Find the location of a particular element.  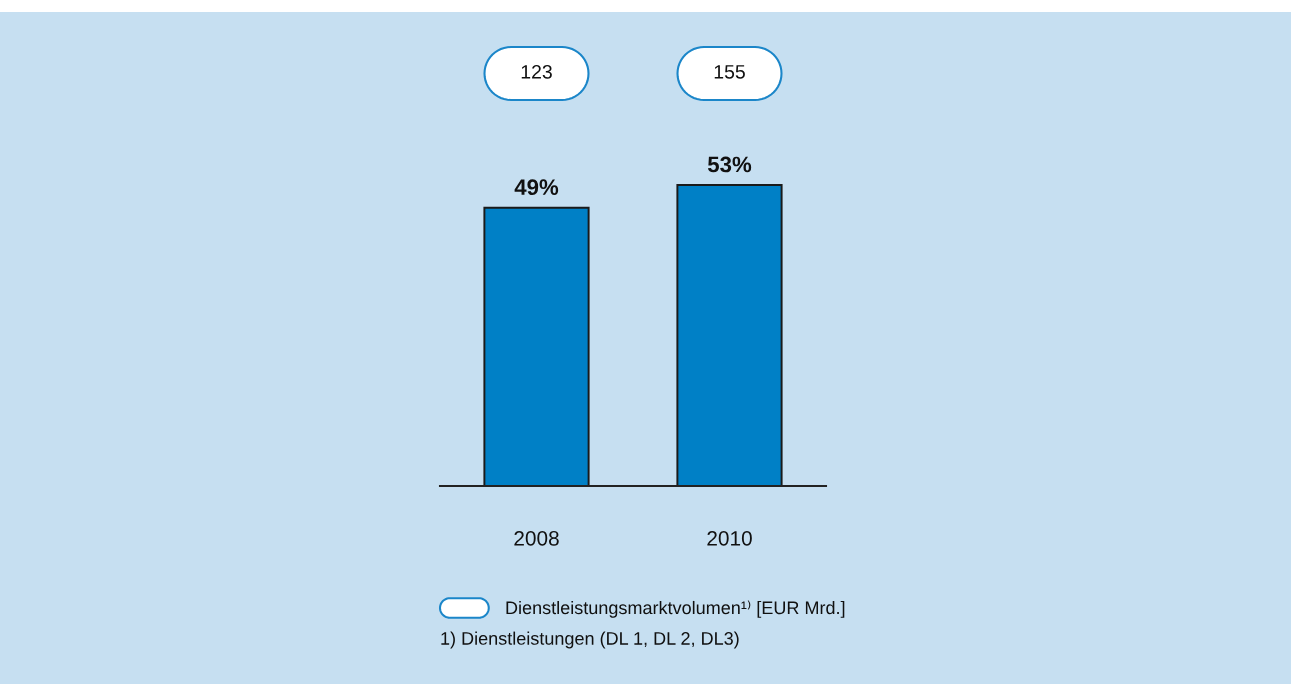

legend-label: Dienstleistungsmarktvolumen¹⁾ [EUR Mrd.] is located at coordinates (675, 609).